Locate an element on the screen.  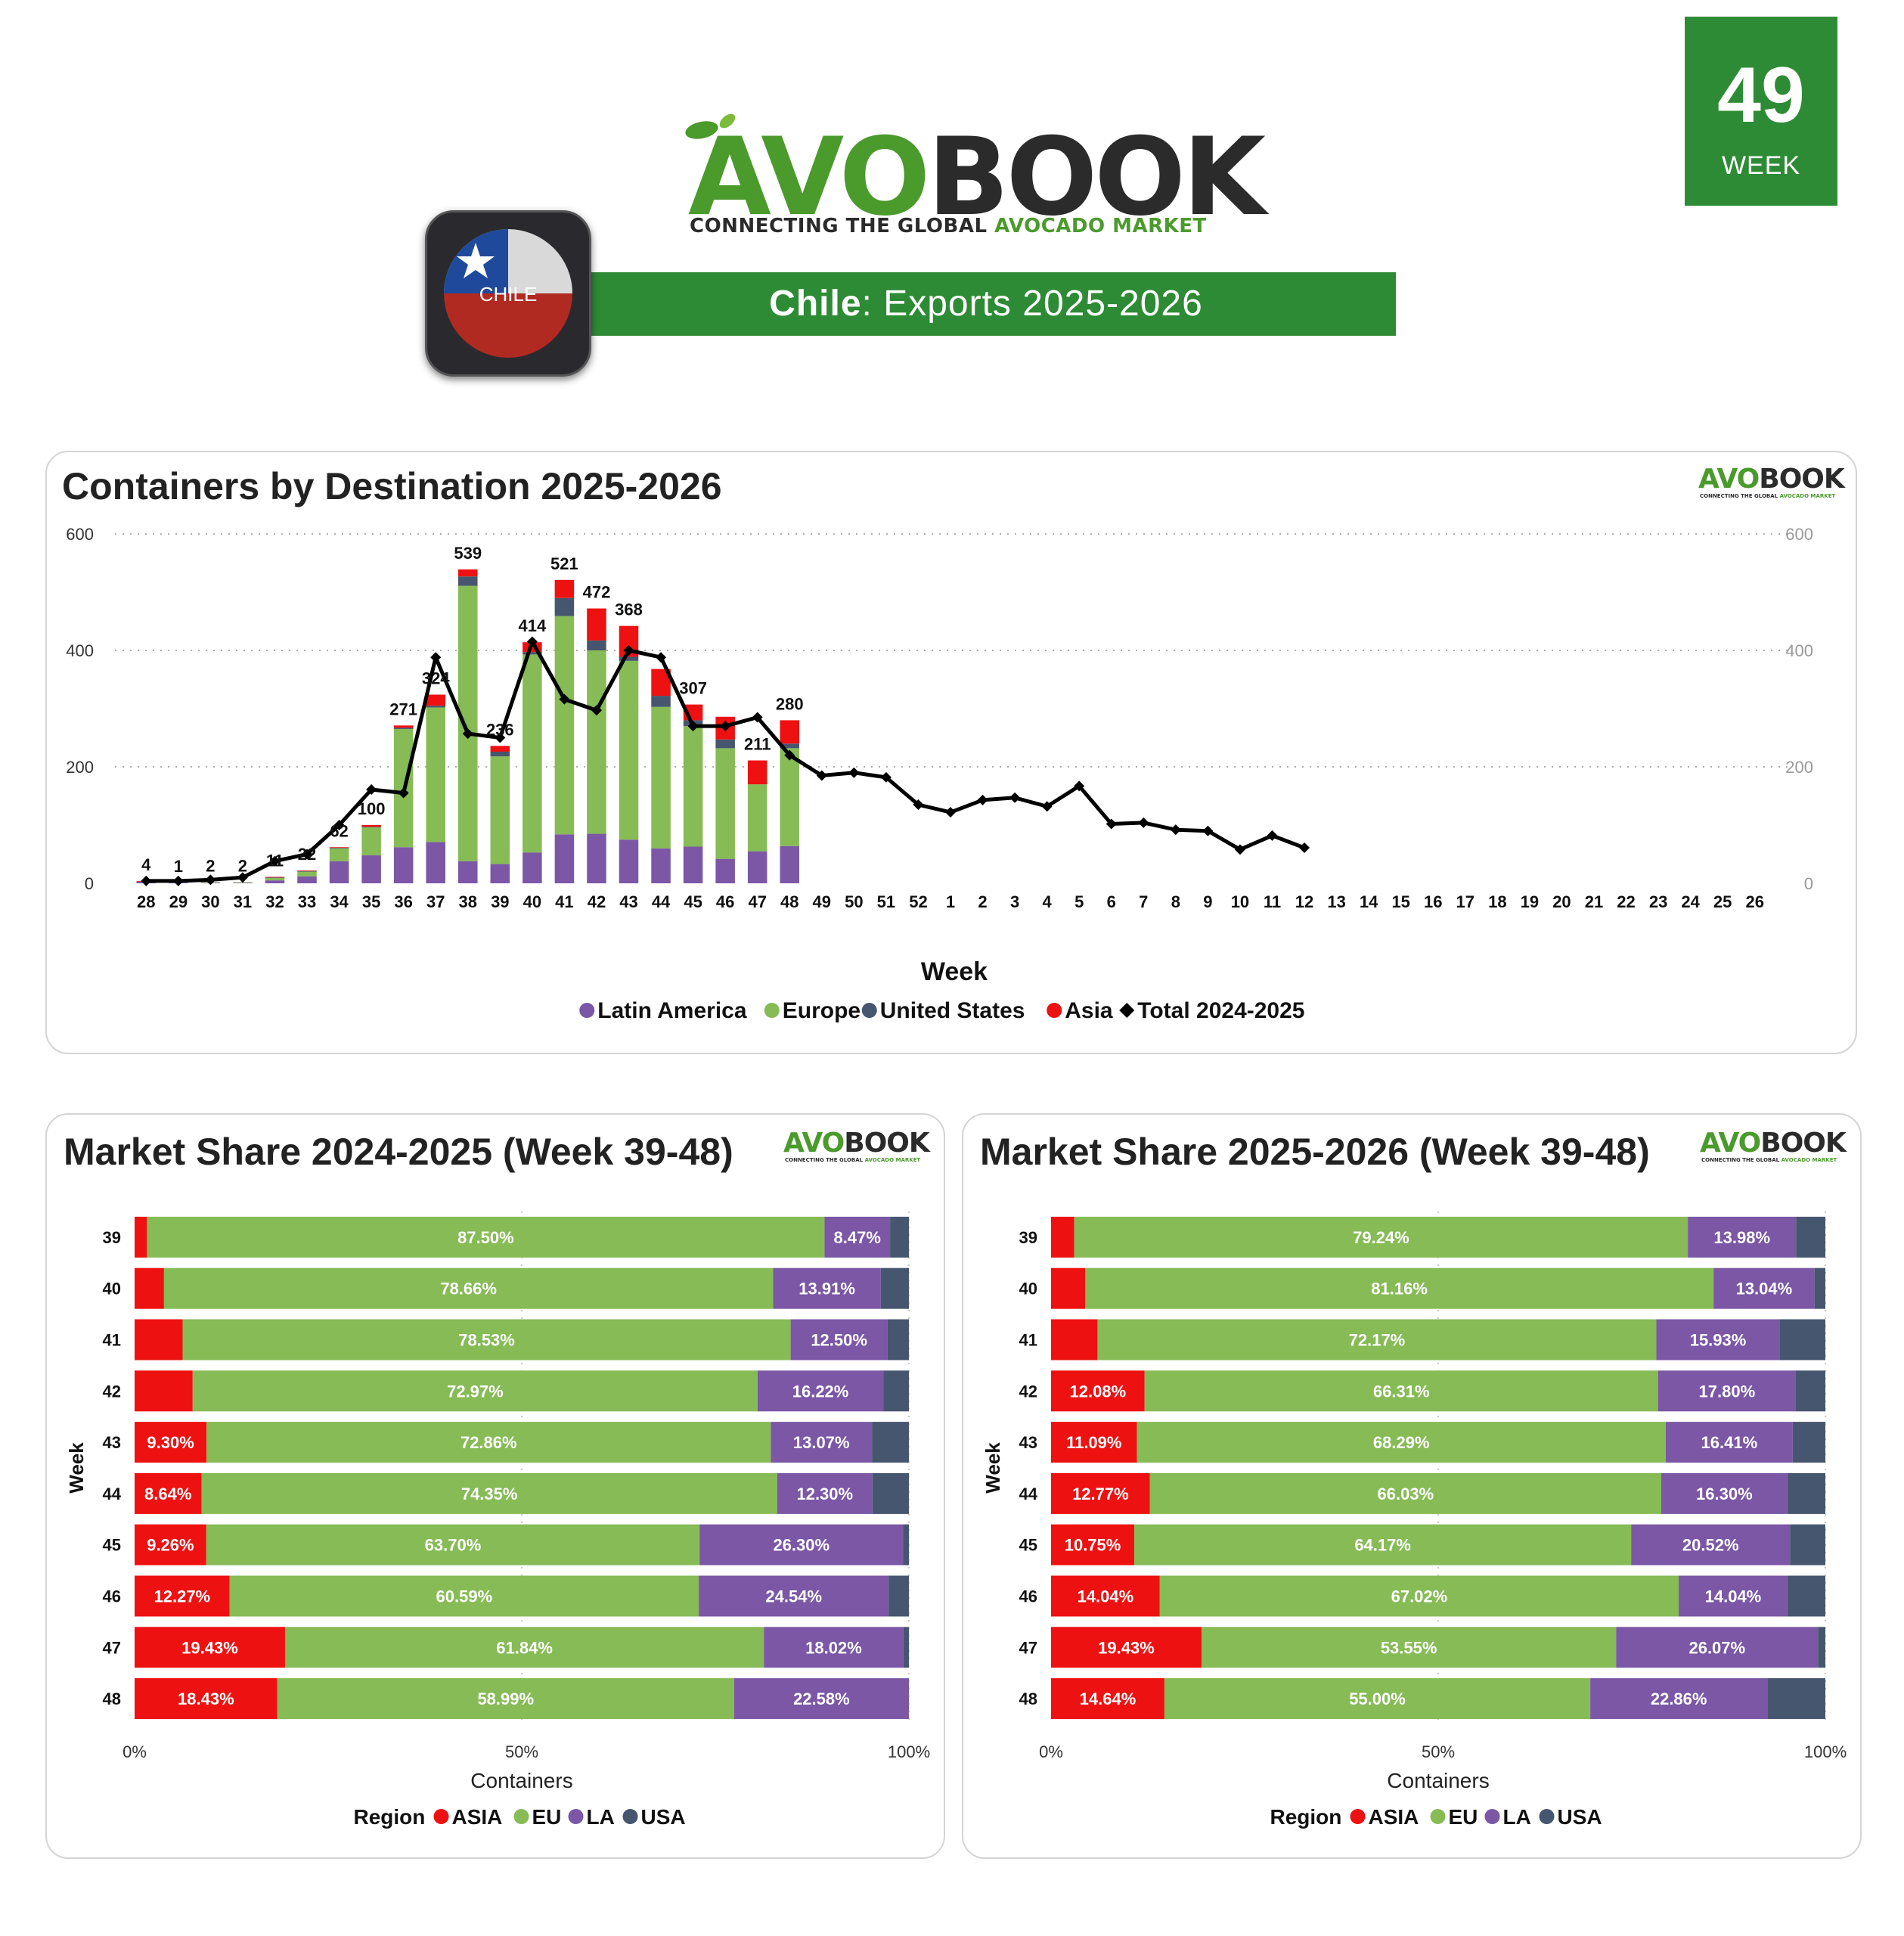
week-tick-label: 42 is located at coordinates (1028, 1391).